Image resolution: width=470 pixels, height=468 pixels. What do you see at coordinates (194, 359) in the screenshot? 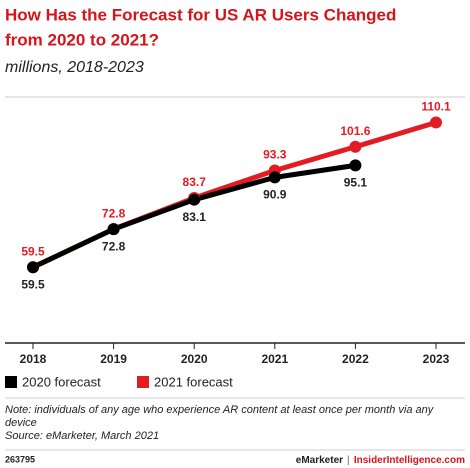
I see `x-tick-label: 2020` at bounding box center [194, 359].